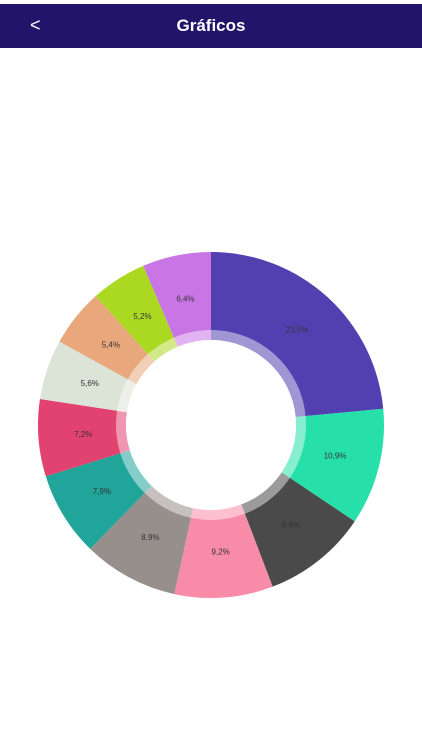 The height and width of the screenshot is (750, 422). What do you see at coordinates (221, 552) in the screenshot?
I see `segment-label: 9,2%` at bounding box center [221, 552].